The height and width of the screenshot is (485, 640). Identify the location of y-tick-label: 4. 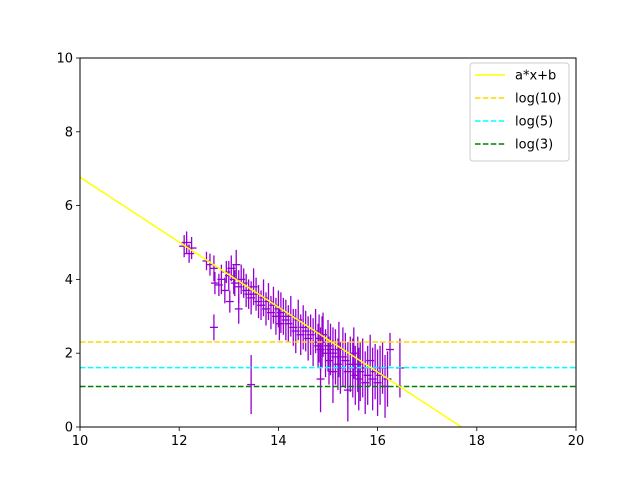
(69, 280).